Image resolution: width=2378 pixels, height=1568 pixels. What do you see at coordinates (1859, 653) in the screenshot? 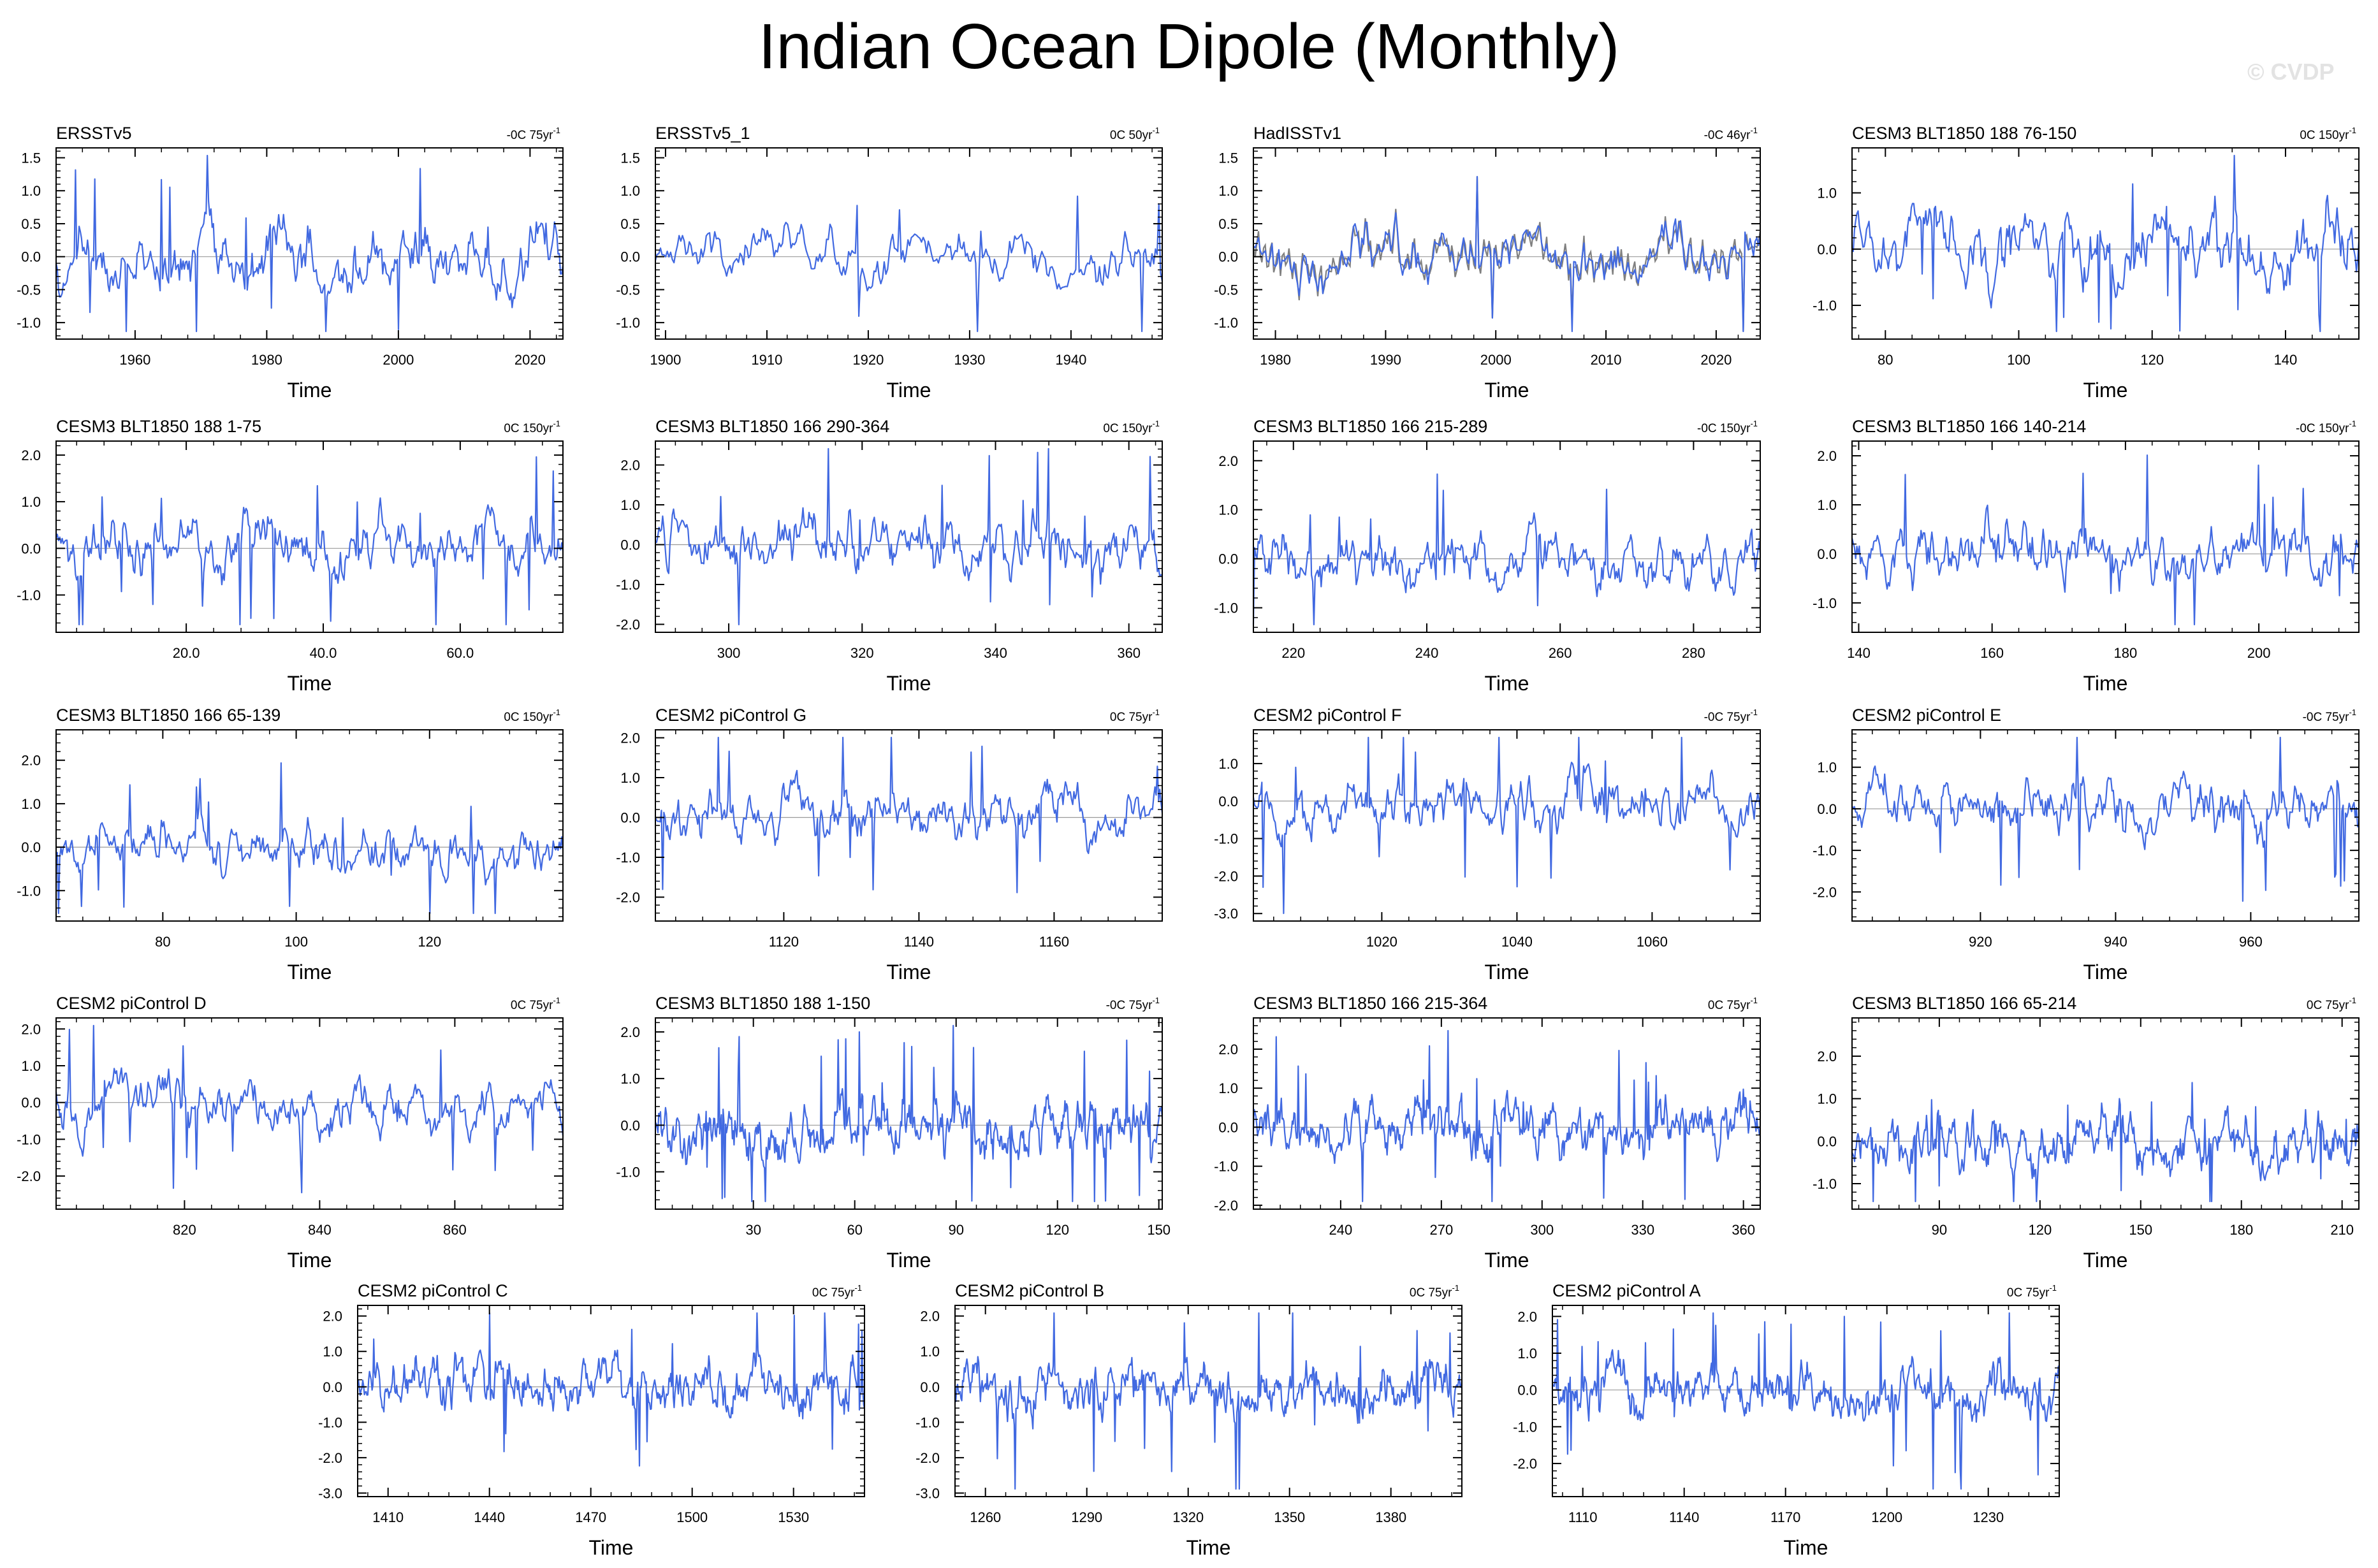
I see `x-tick-label: 140` at bounding box center [1859, 653].